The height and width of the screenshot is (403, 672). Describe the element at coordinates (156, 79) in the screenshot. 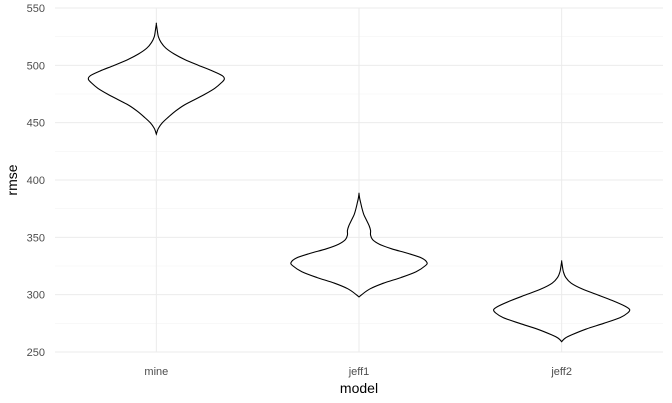

I see `violin-mine` at that location.